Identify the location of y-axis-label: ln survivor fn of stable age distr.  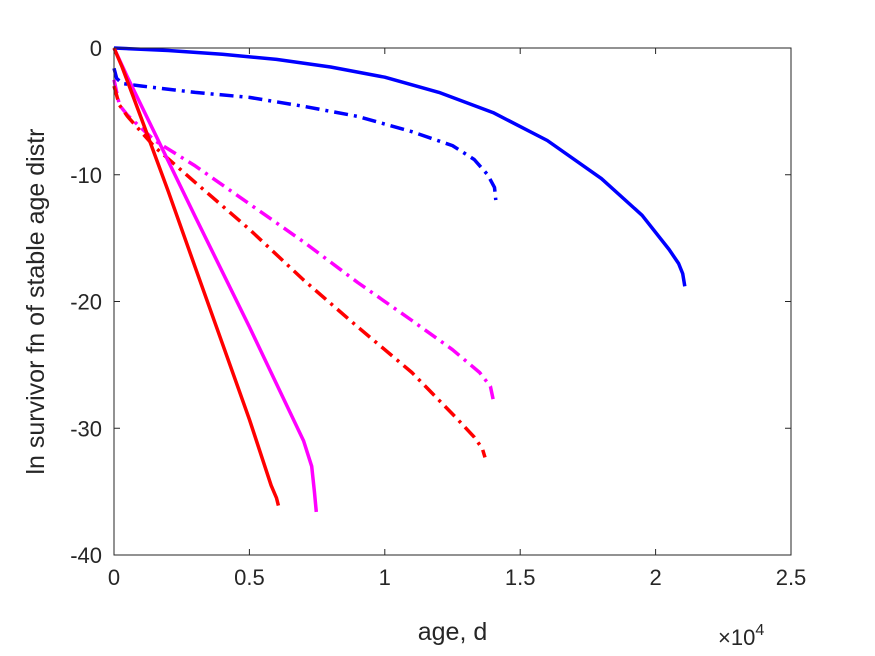
(36, 302).